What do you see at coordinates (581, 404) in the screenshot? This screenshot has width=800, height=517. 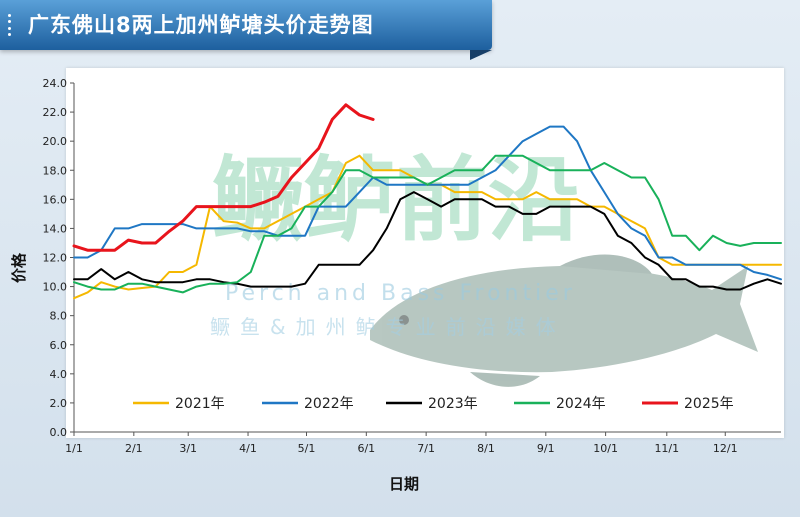 I see `legend-label: 2024年` at bounding box center [581, 404].